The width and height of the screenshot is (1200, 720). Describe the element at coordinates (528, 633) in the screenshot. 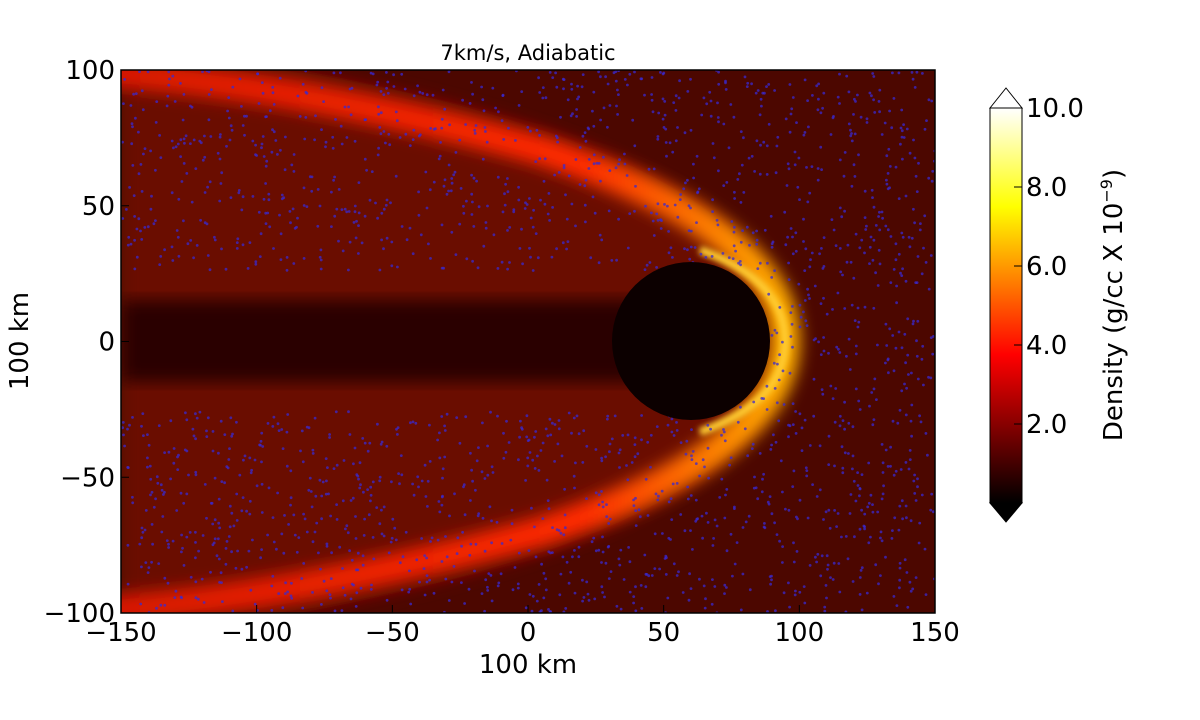

I see `x-tick-label: 0` at that location.